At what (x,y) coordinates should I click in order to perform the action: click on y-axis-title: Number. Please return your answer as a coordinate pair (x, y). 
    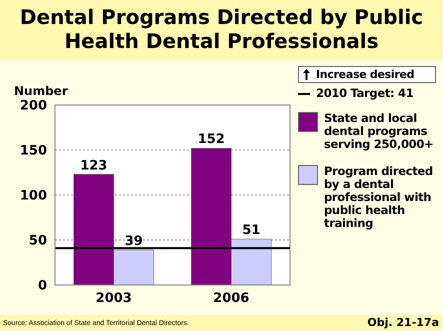
    Looking at the image, I should click on (41, 91).